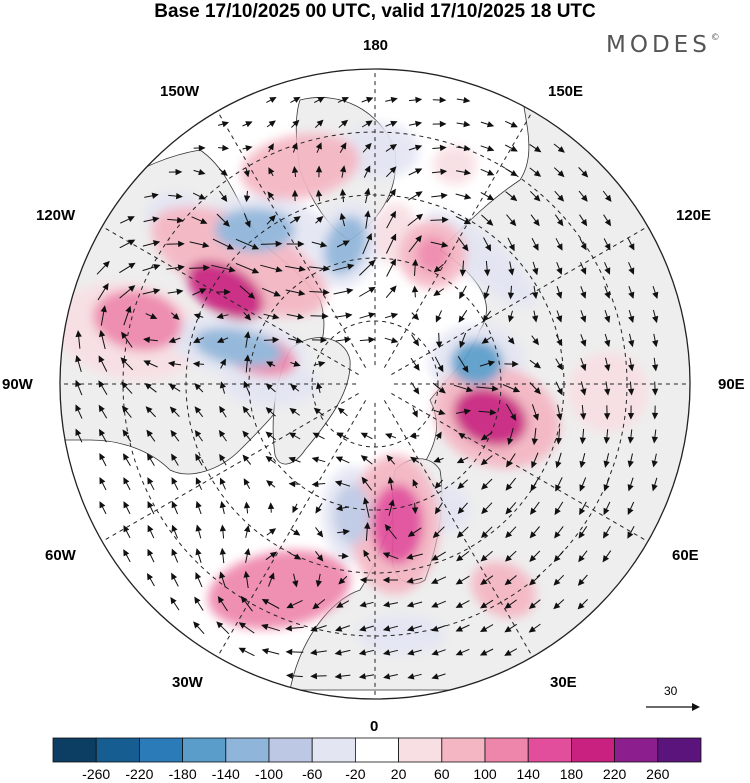  What do you see at coordinates (238, 347) in the screenshot?
I see `blue-anomaly-labrador` at bounding box center [238, 347].